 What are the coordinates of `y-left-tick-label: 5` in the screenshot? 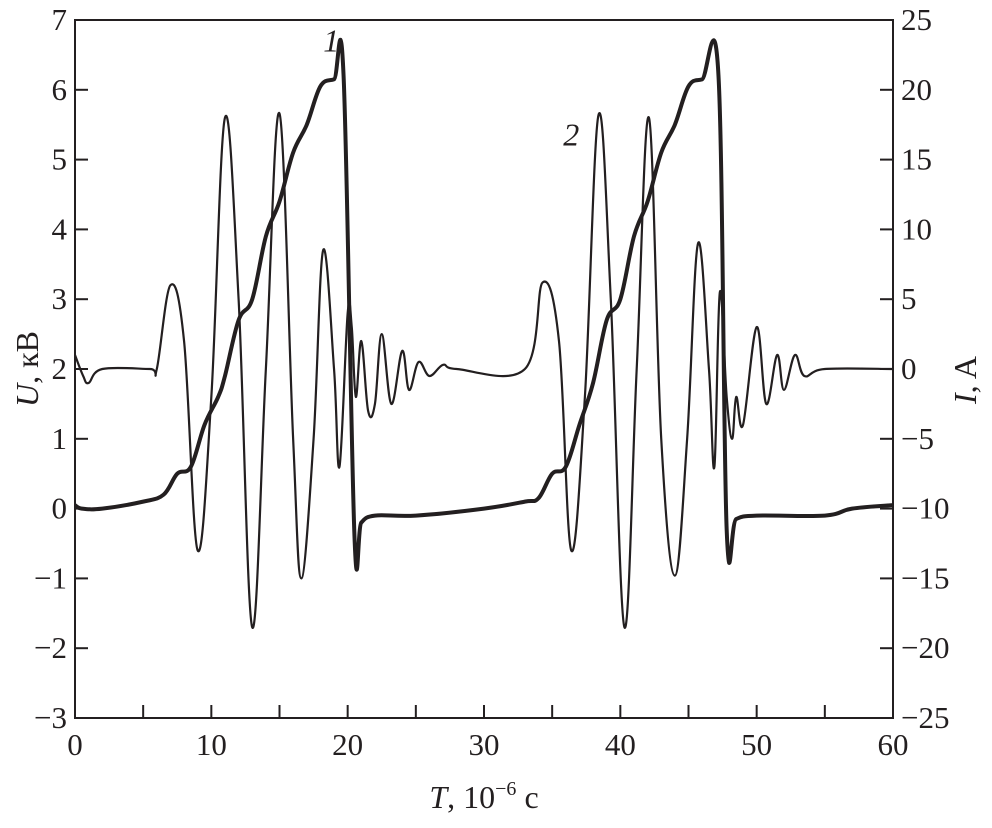 It's located at (60, 159).